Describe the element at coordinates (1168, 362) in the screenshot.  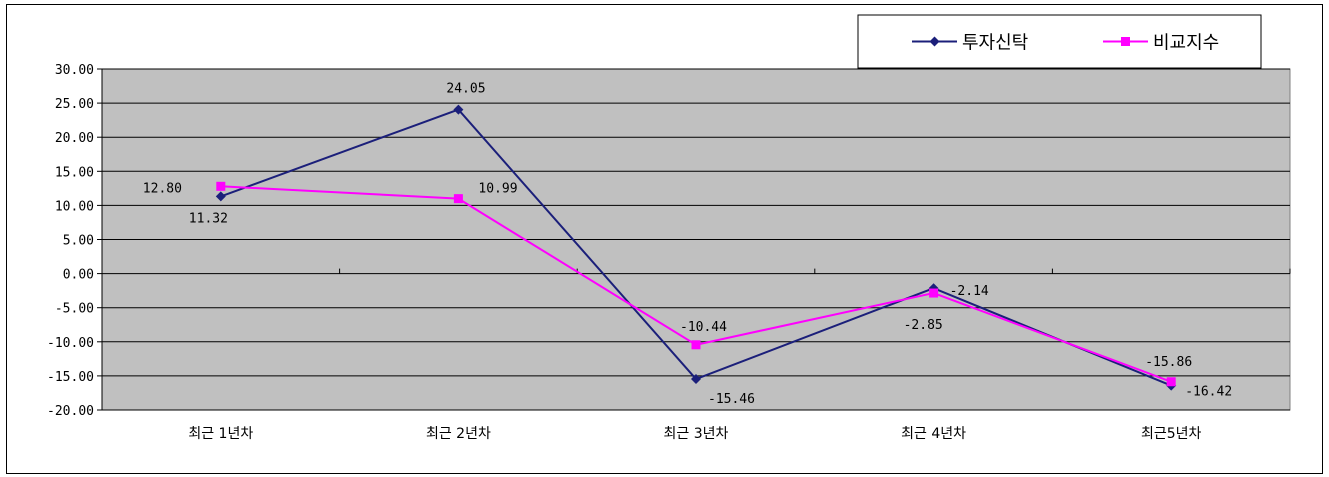
I see `data-label: -15.86` at that location.